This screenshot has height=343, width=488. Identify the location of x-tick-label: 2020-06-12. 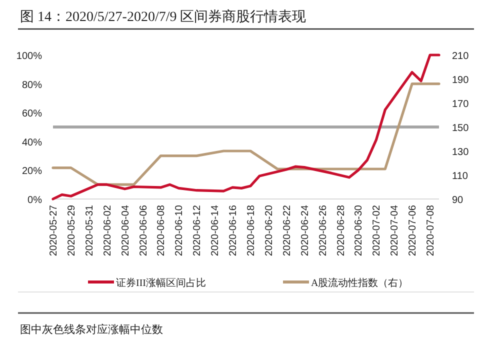
(198, 230).